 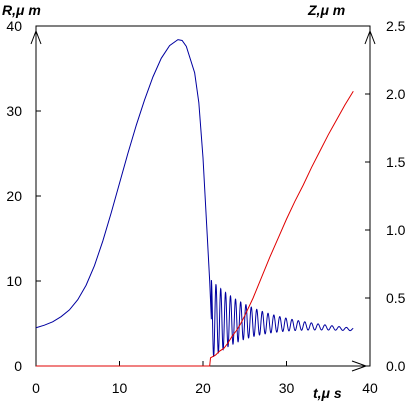 What do you see at coordinates (36, 37) in the screenshot?
I see `left-axis-arrow-icon` at bounding box center [36, 37].